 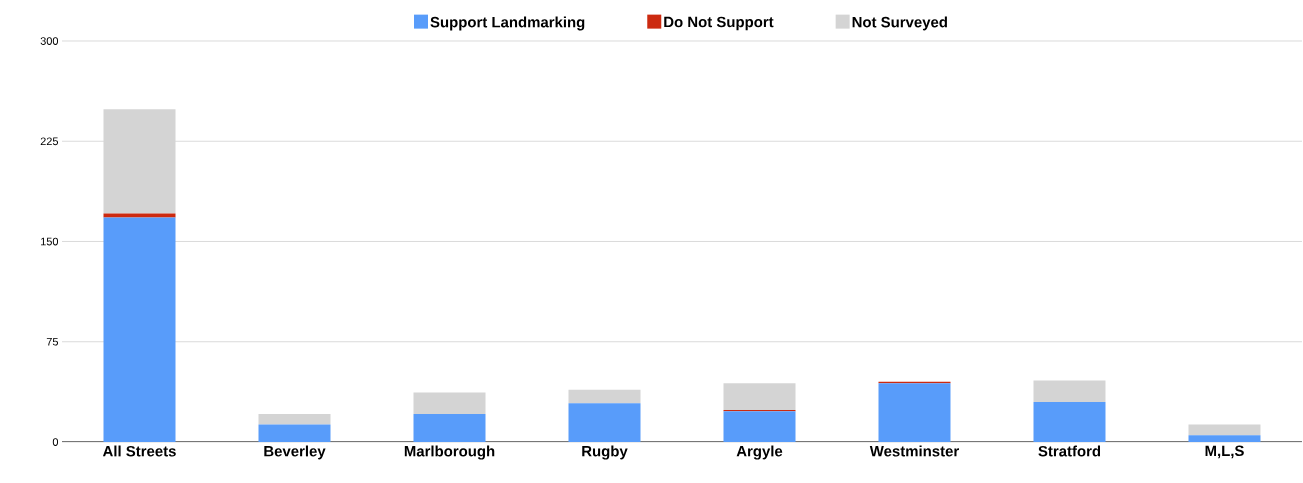 I want to click on y-tick-label: 0, so click(x=55, y=442).